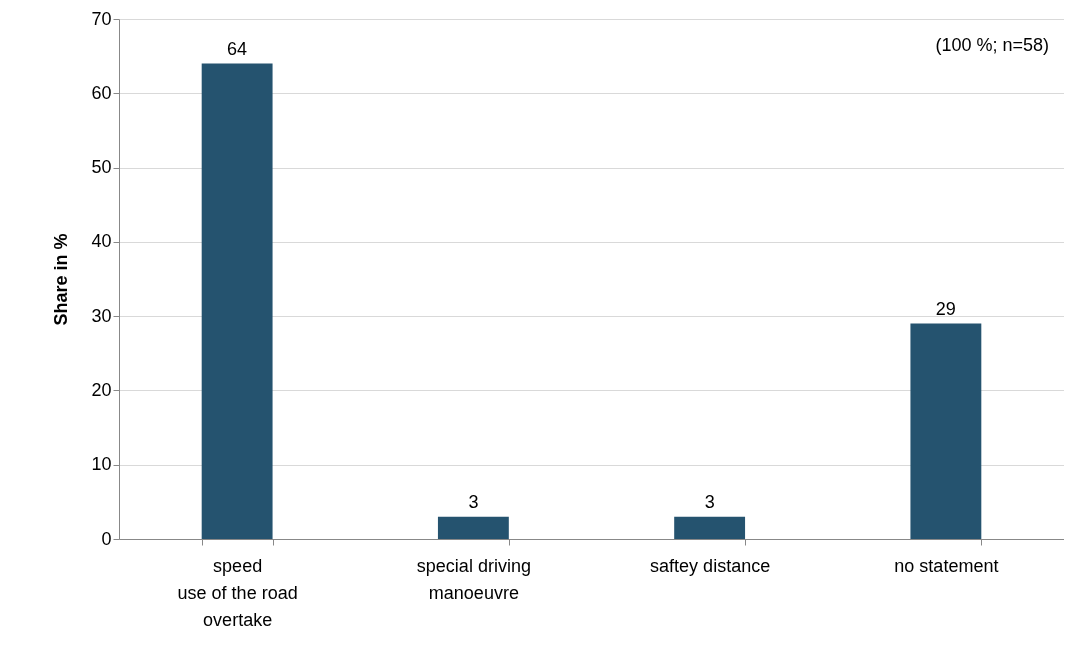 Image resolution: width=1066 pixels, height=657 pixels. I want to click on x-tick-label: speed use of the road overtake, so click(237, 592).